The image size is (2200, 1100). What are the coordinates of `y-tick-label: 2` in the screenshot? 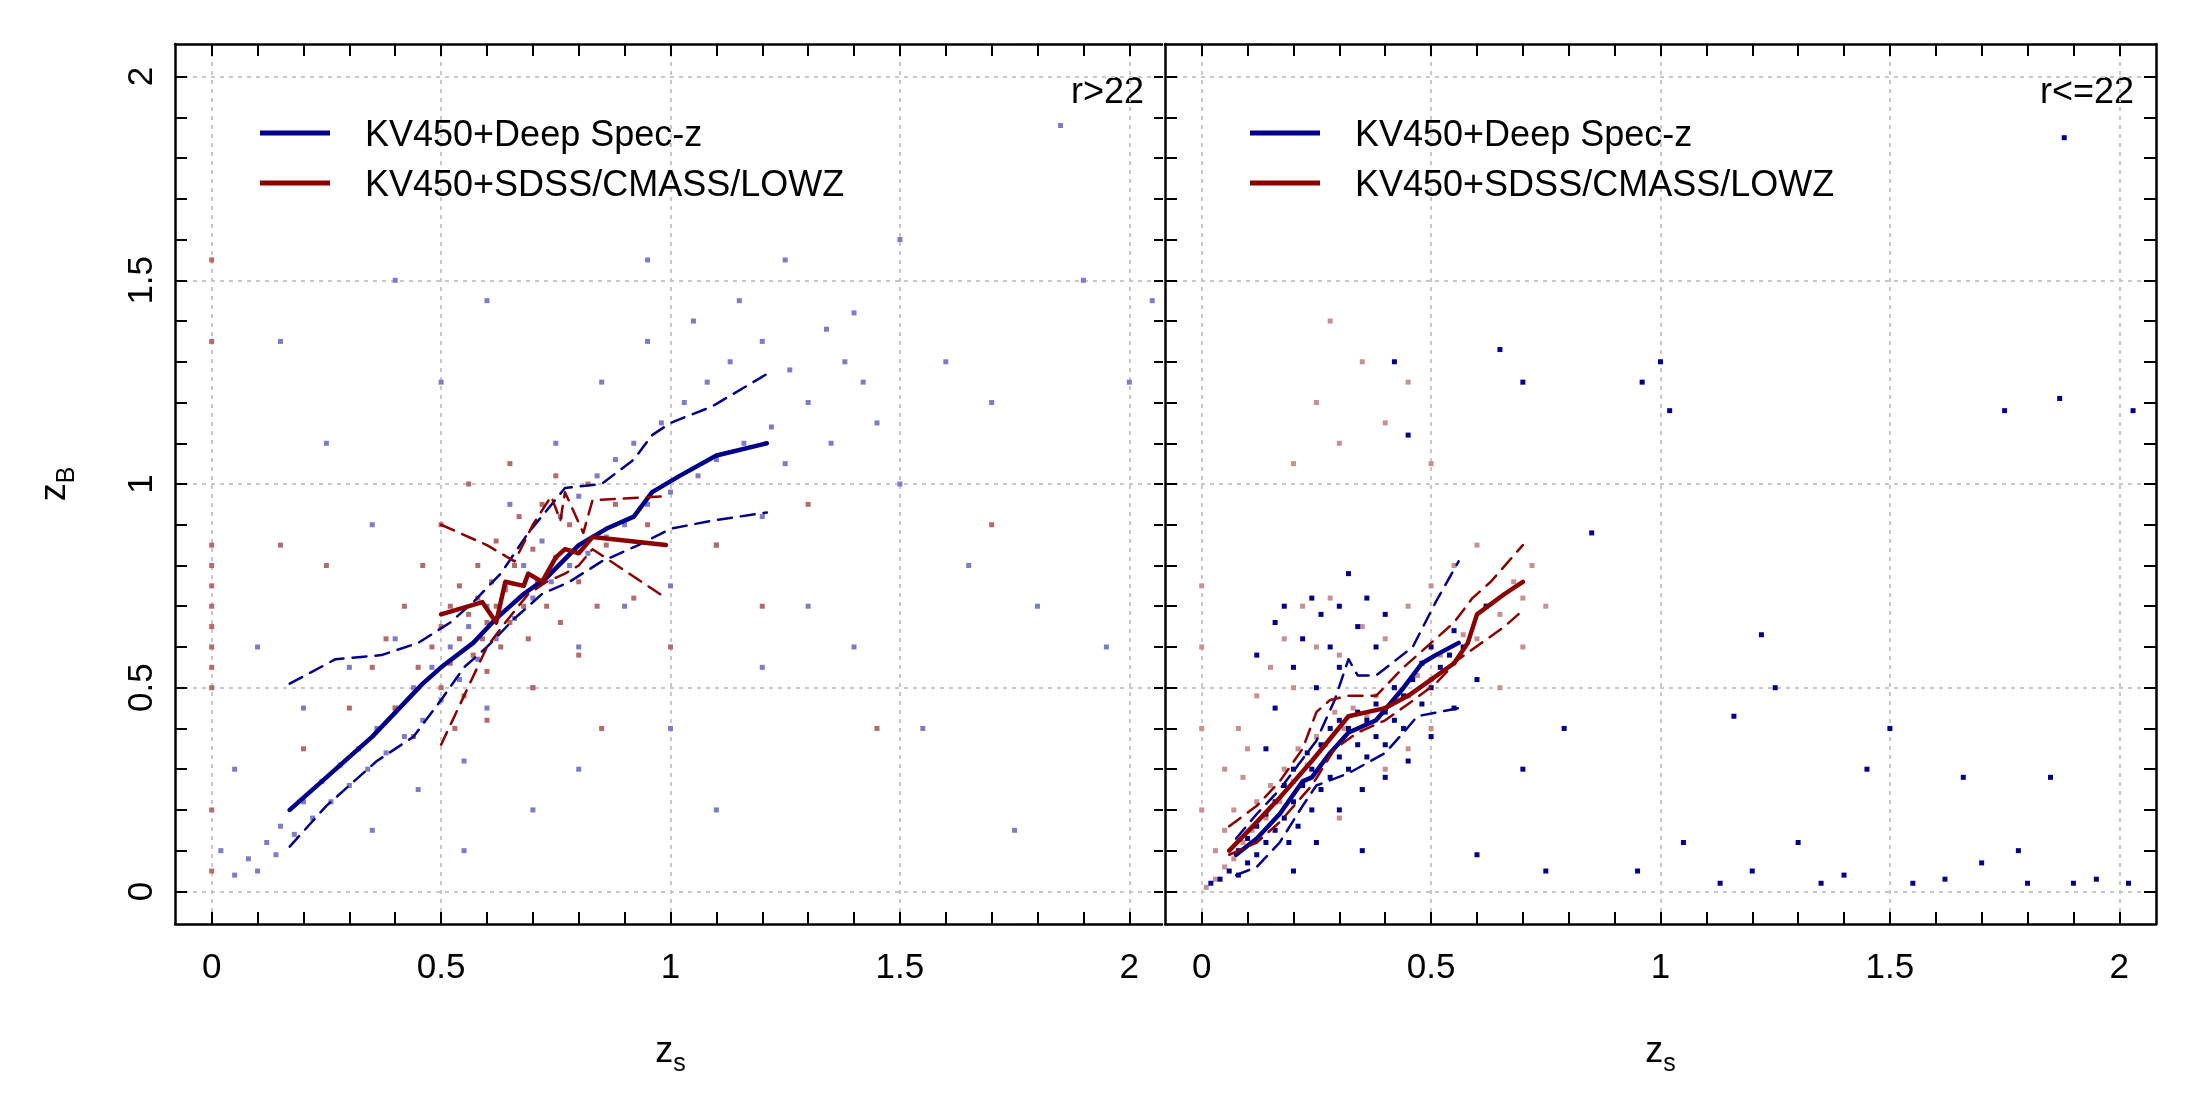 It's located at (139, 76).